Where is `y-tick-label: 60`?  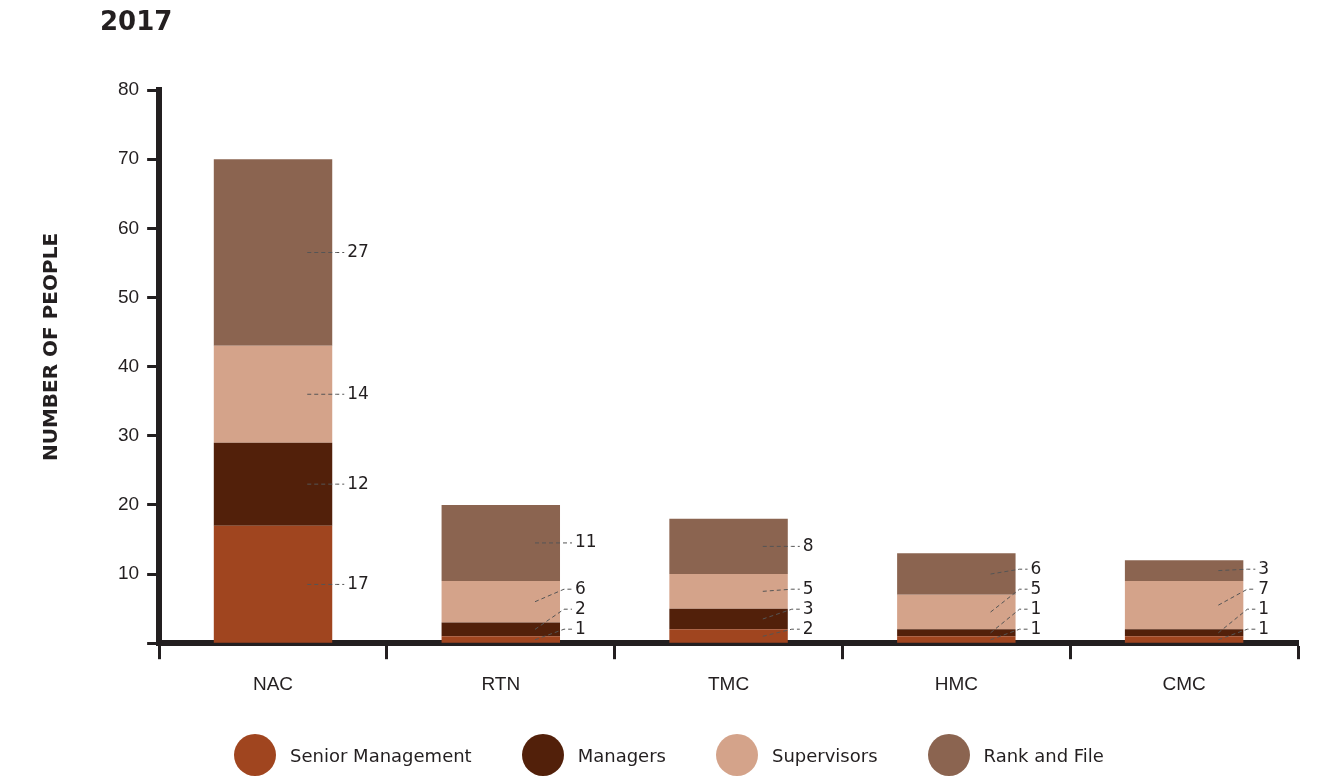 y-tick-label: 60 is located at coordinates (128, 227).